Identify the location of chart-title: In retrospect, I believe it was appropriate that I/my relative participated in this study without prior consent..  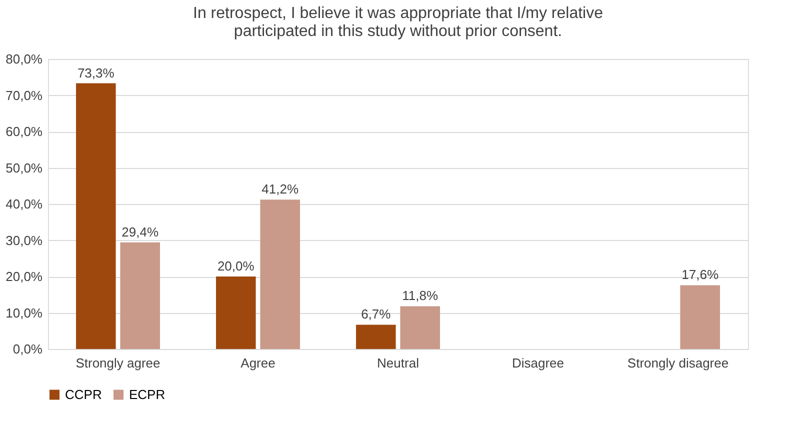
(398, 22).